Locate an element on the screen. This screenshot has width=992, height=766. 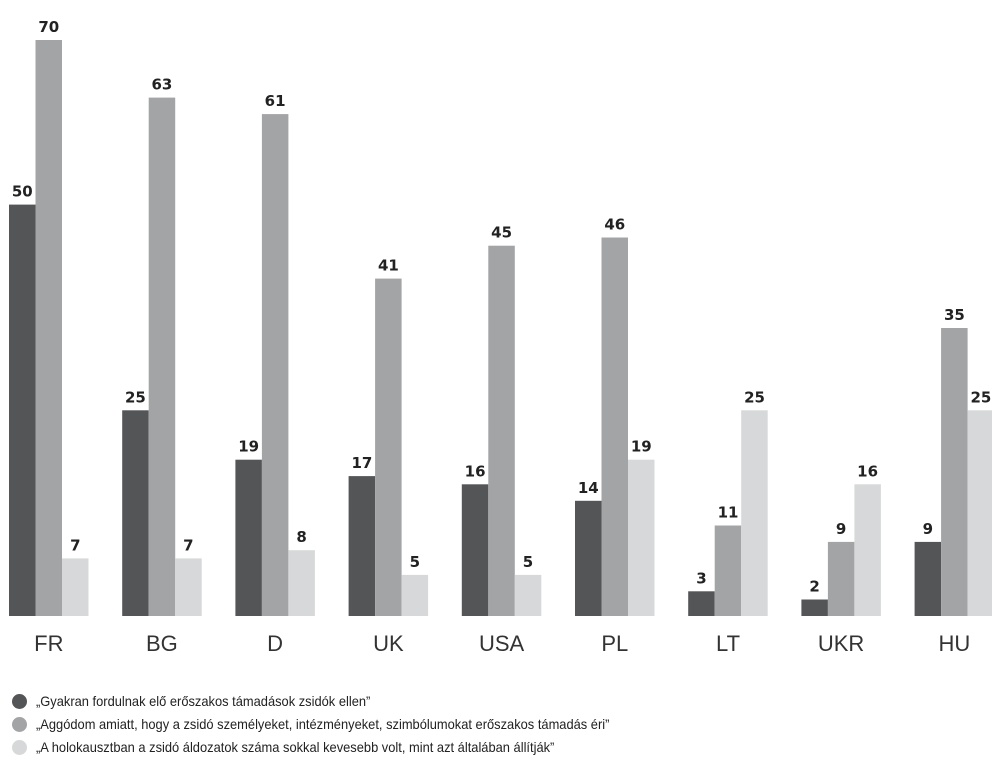
category-label-pl: PL is located at coordinates (614, 643).